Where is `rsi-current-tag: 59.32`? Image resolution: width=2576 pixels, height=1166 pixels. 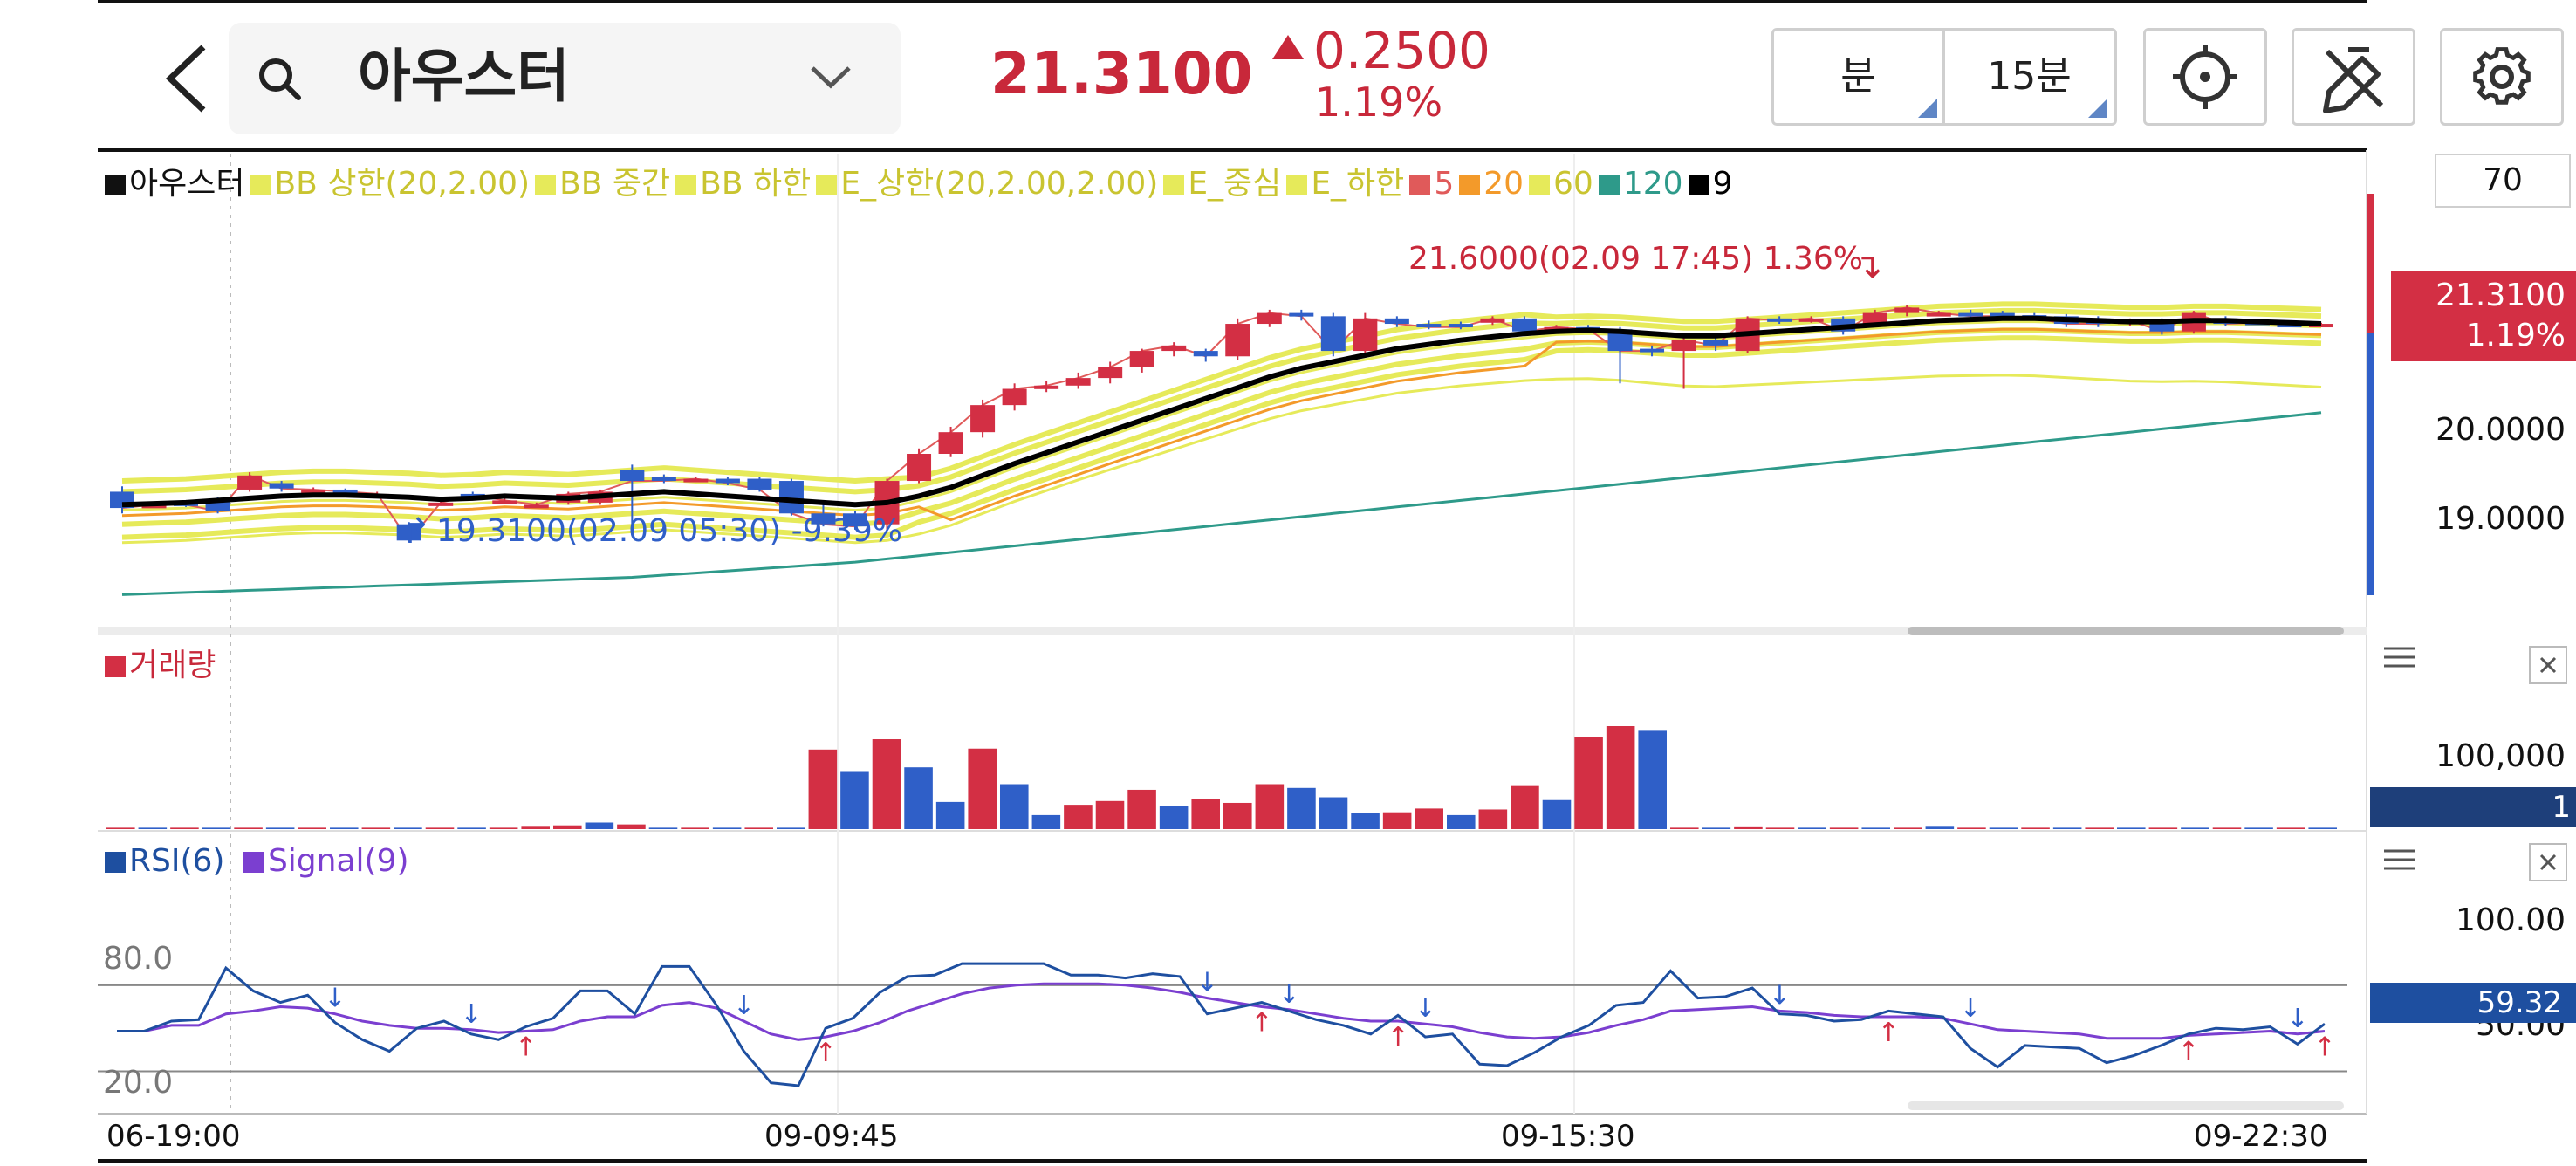
rsi-current-tag: 59.32 is located at coordinates (2473, 1003).